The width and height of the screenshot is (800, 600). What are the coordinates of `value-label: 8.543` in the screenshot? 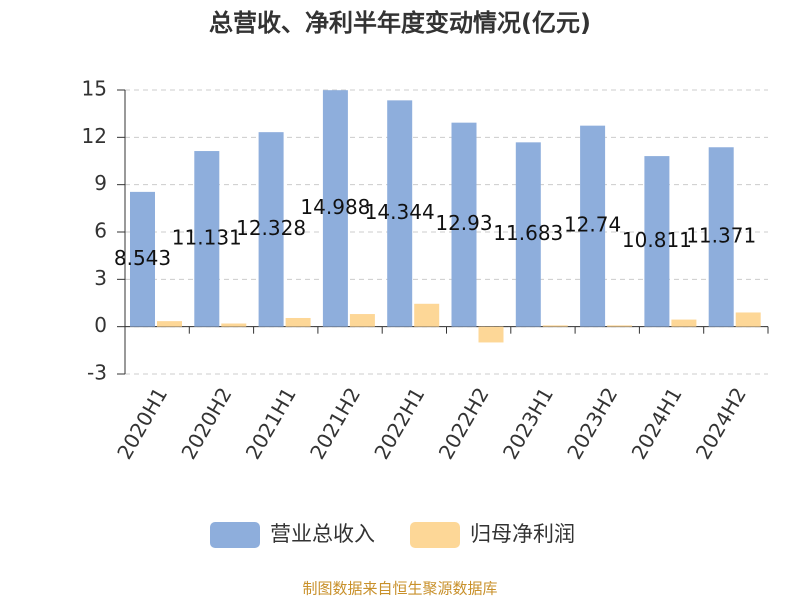 It's located at (142, 258).